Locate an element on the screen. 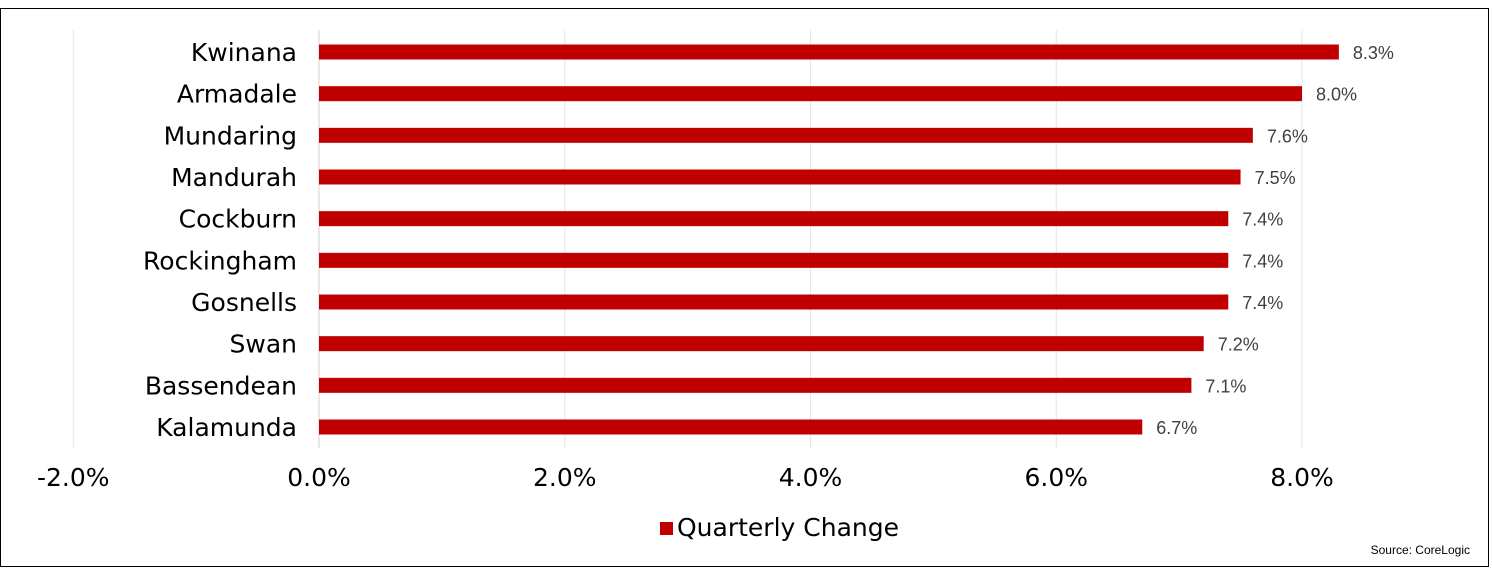 The image size is (1492, 569). title-strip is located at coordinates (746, 4).